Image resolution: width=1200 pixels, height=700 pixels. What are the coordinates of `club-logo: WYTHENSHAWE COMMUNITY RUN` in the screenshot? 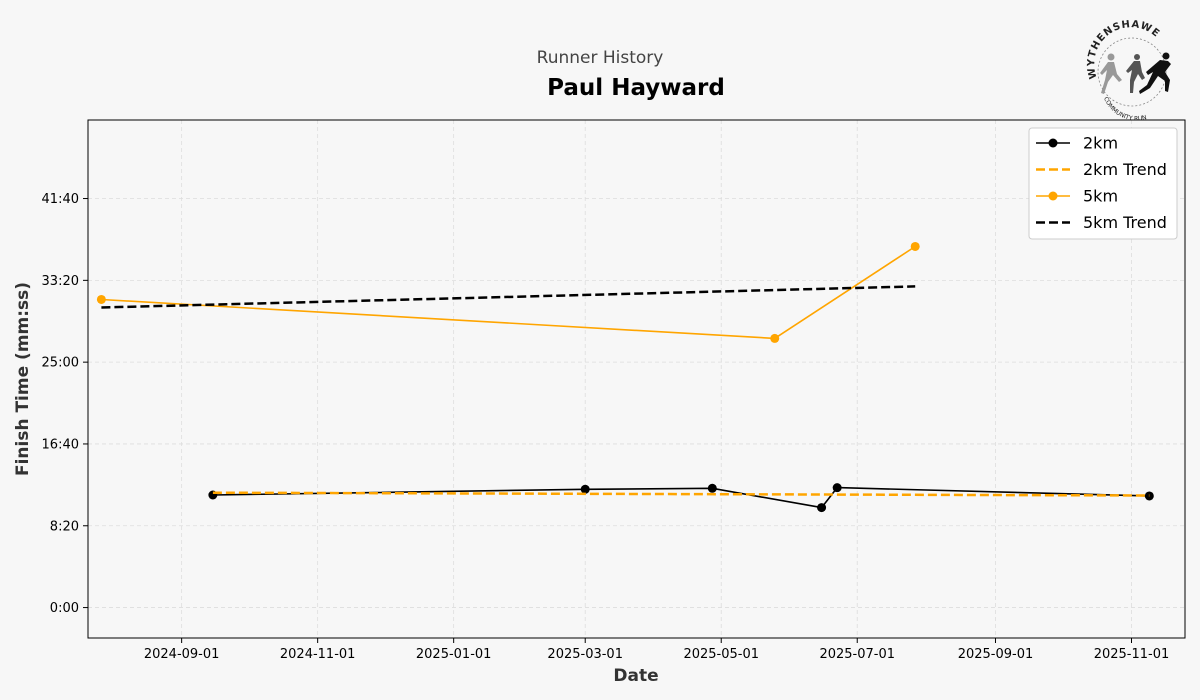 It's located at (1128, 70).